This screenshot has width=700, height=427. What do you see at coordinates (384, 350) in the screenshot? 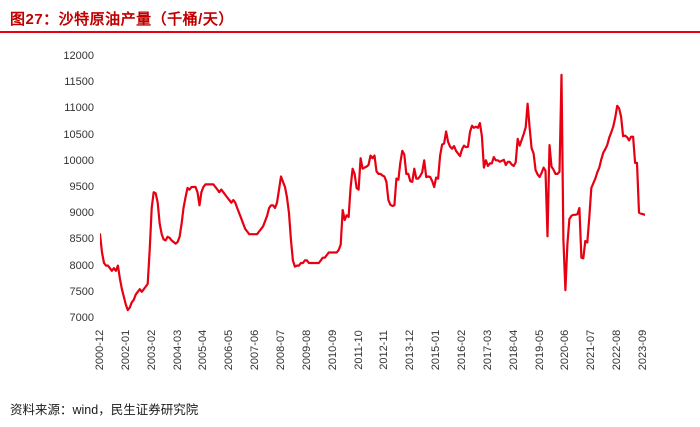
I see `x-axis-label: 2012-11` at bounding box center [384, 350].